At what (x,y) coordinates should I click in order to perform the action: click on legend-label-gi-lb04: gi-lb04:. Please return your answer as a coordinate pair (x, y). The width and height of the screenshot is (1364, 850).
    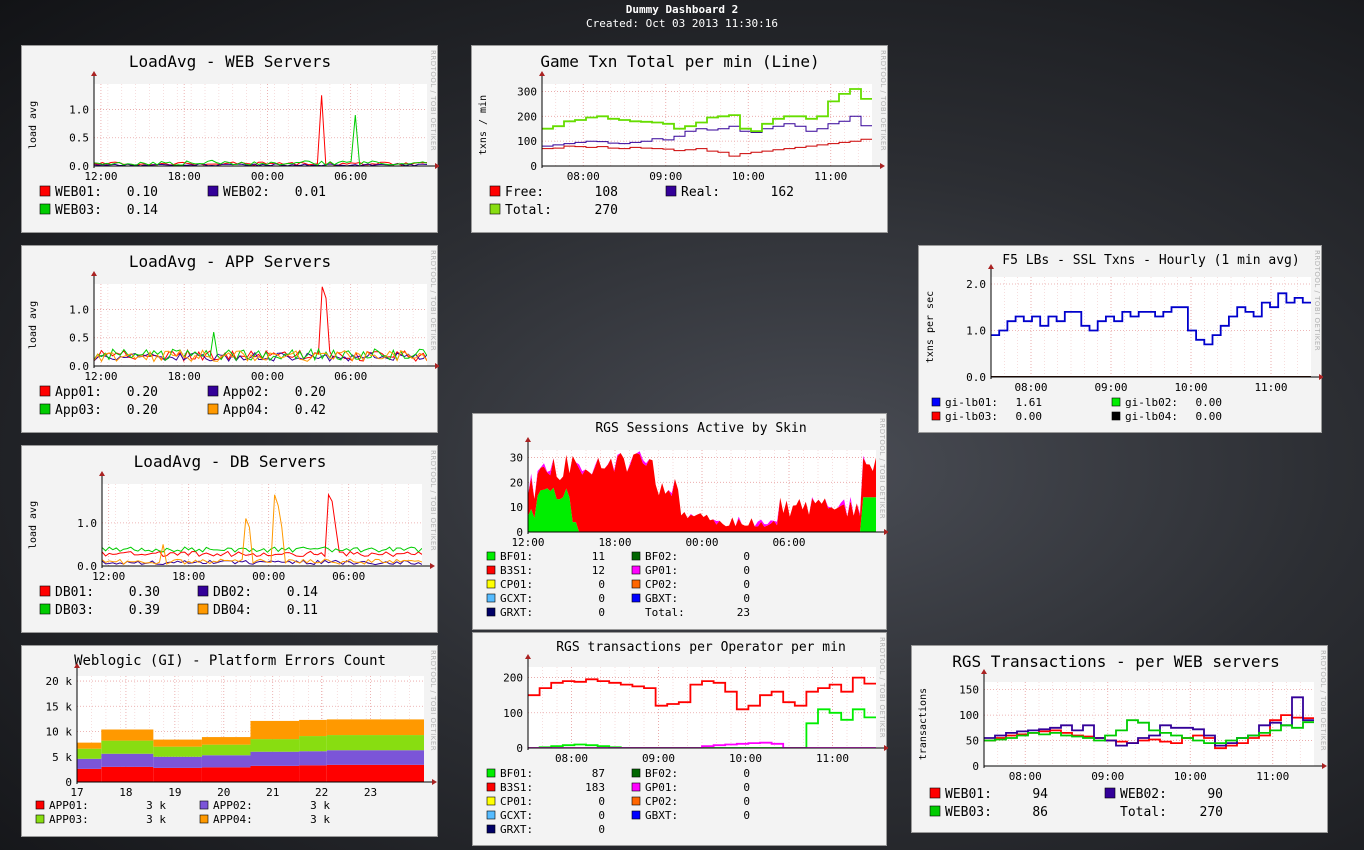
    Looking at the image, I should click on (1151, 416).